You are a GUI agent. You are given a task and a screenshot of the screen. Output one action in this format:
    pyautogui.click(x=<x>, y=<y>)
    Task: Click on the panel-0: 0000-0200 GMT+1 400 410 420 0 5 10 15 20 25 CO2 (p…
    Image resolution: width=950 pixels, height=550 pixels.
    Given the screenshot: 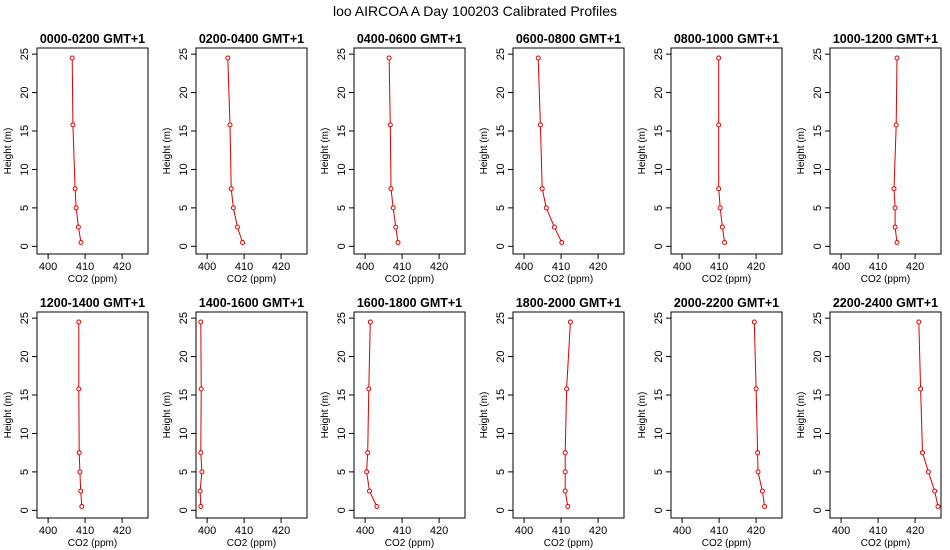 What is the action you would take?
    pyautogui.click(x=76, y=158)
    